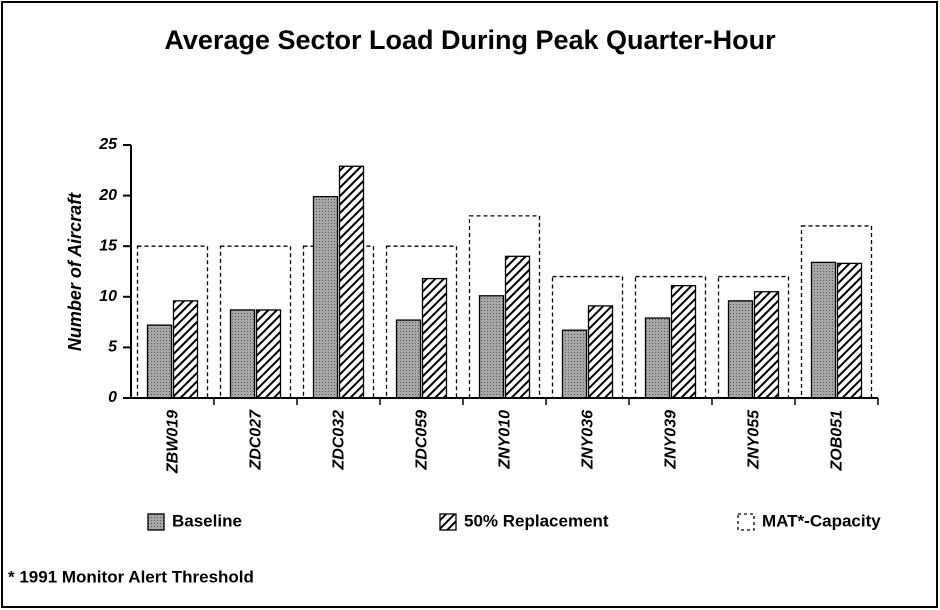 Image resolution: width=940 pixels, height=610 pixels. Describe the element at coordinates (113, 347) in the screenshot. I see `y-tick-label: 5` at that location.